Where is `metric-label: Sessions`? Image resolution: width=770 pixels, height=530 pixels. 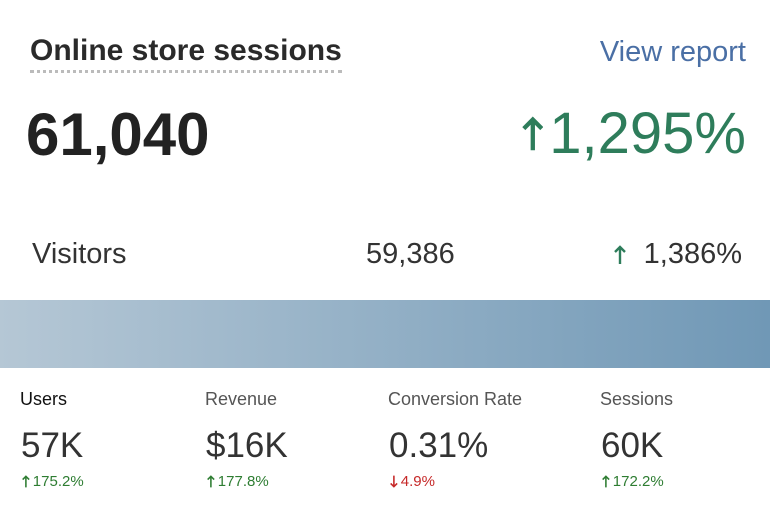
metric-label: Sessions is located at coordinates (637, 399).